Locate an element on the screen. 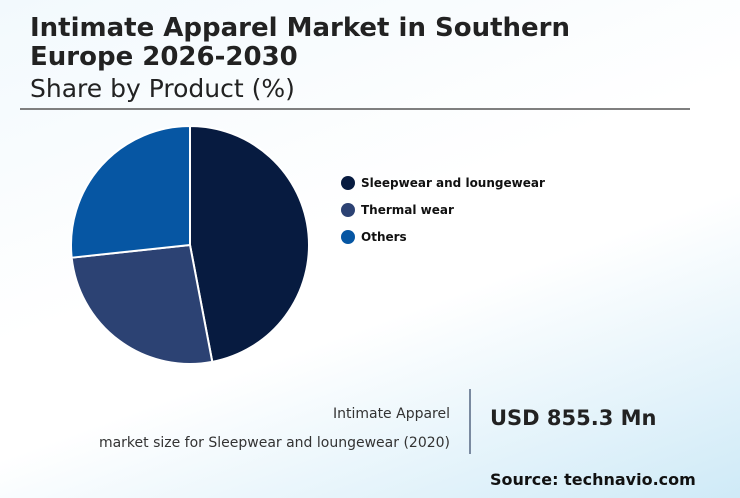  caption-line-1: Intimate Apparel is located at coordinates (391, 414).